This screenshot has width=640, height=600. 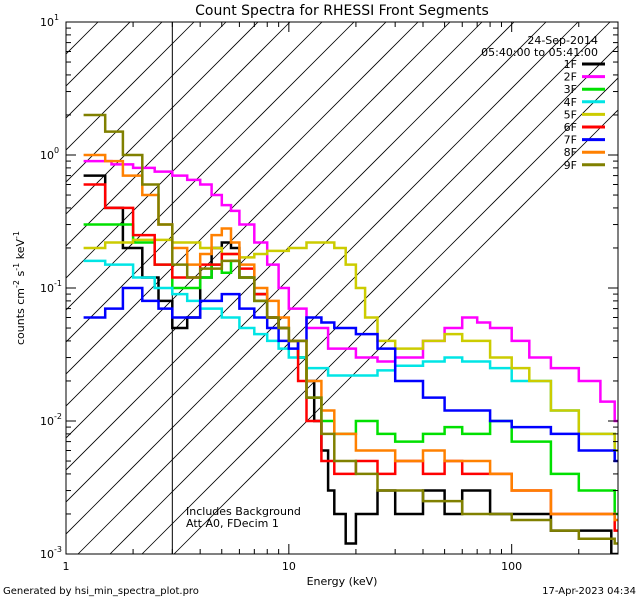 I want to click on ylabel-kev: keV, so click(x=20, y=251).